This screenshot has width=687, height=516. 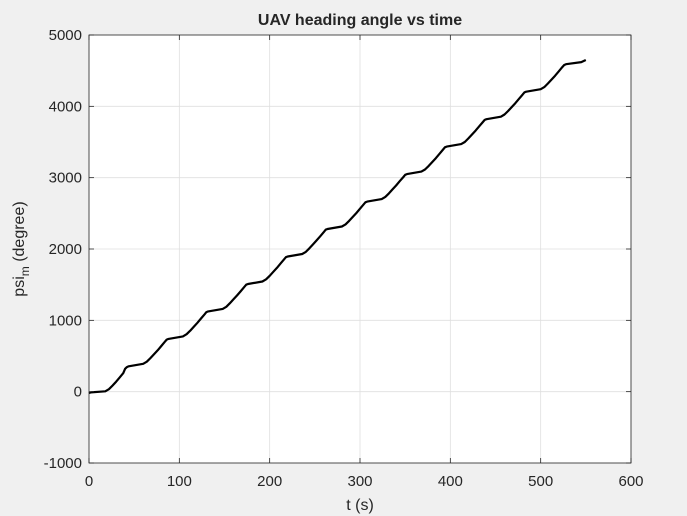 I want to click on x-tick-label: 200, so click(x=269, y=481).